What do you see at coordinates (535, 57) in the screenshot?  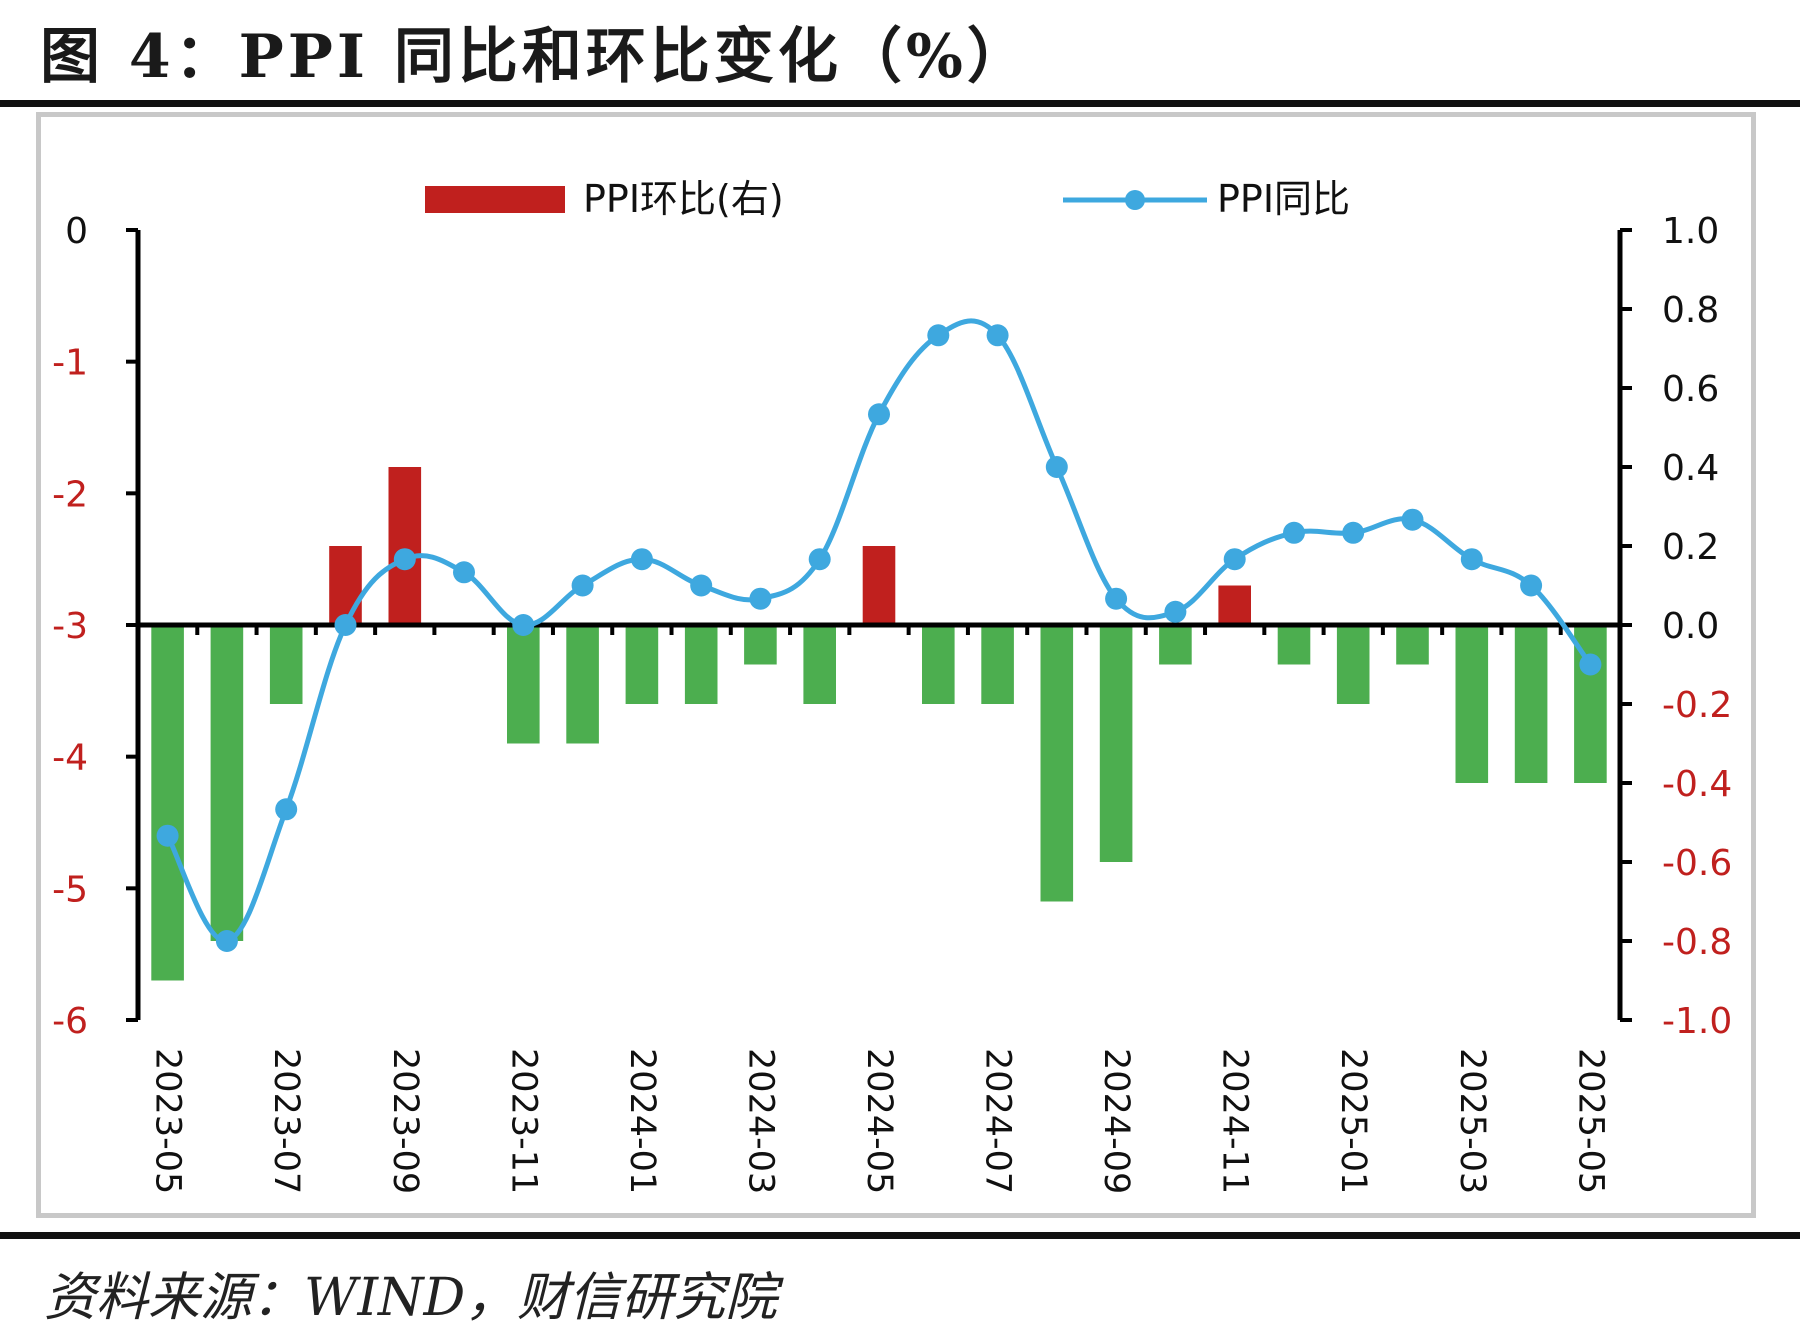 I see `figure-title: 图 4：PPI 同比和环比变化（%）` at bounding box center [535, 57].